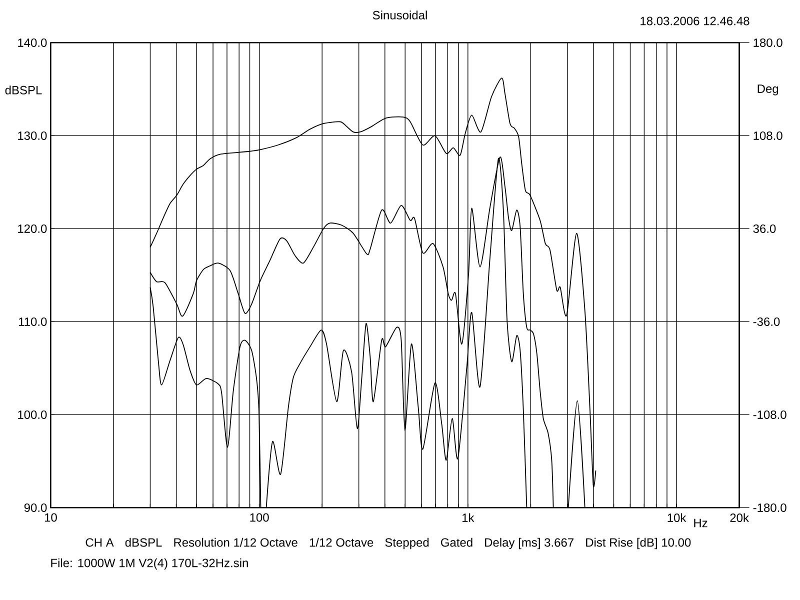  What do you see at coordinates (32, 42) in the screenshot?
I see `y-tick-label: 140.0` at bounding box center [32, 42].